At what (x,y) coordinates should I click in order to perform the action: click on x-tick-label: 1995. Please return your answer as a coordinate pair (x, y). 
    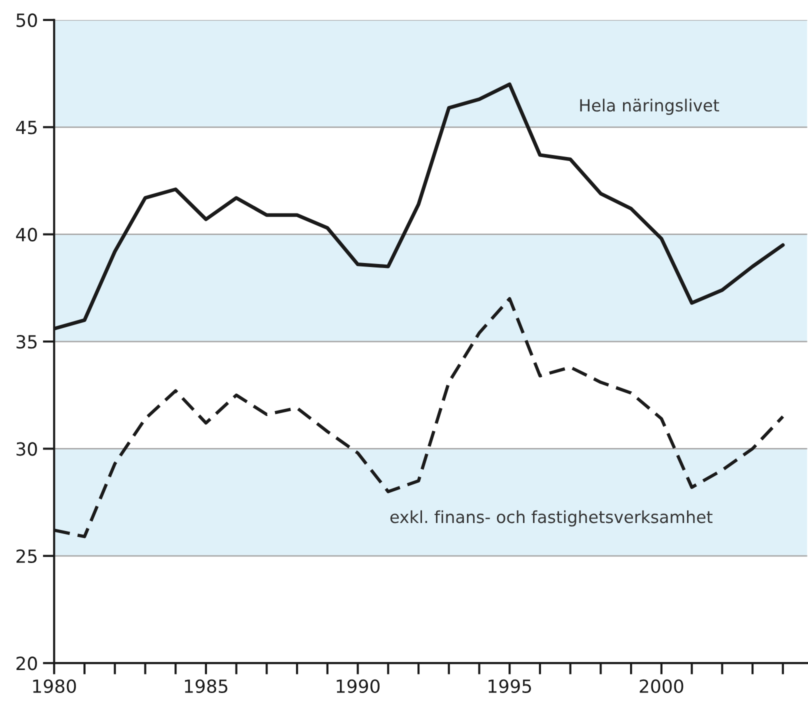
    Looking at the image, I should click on (510, 686).